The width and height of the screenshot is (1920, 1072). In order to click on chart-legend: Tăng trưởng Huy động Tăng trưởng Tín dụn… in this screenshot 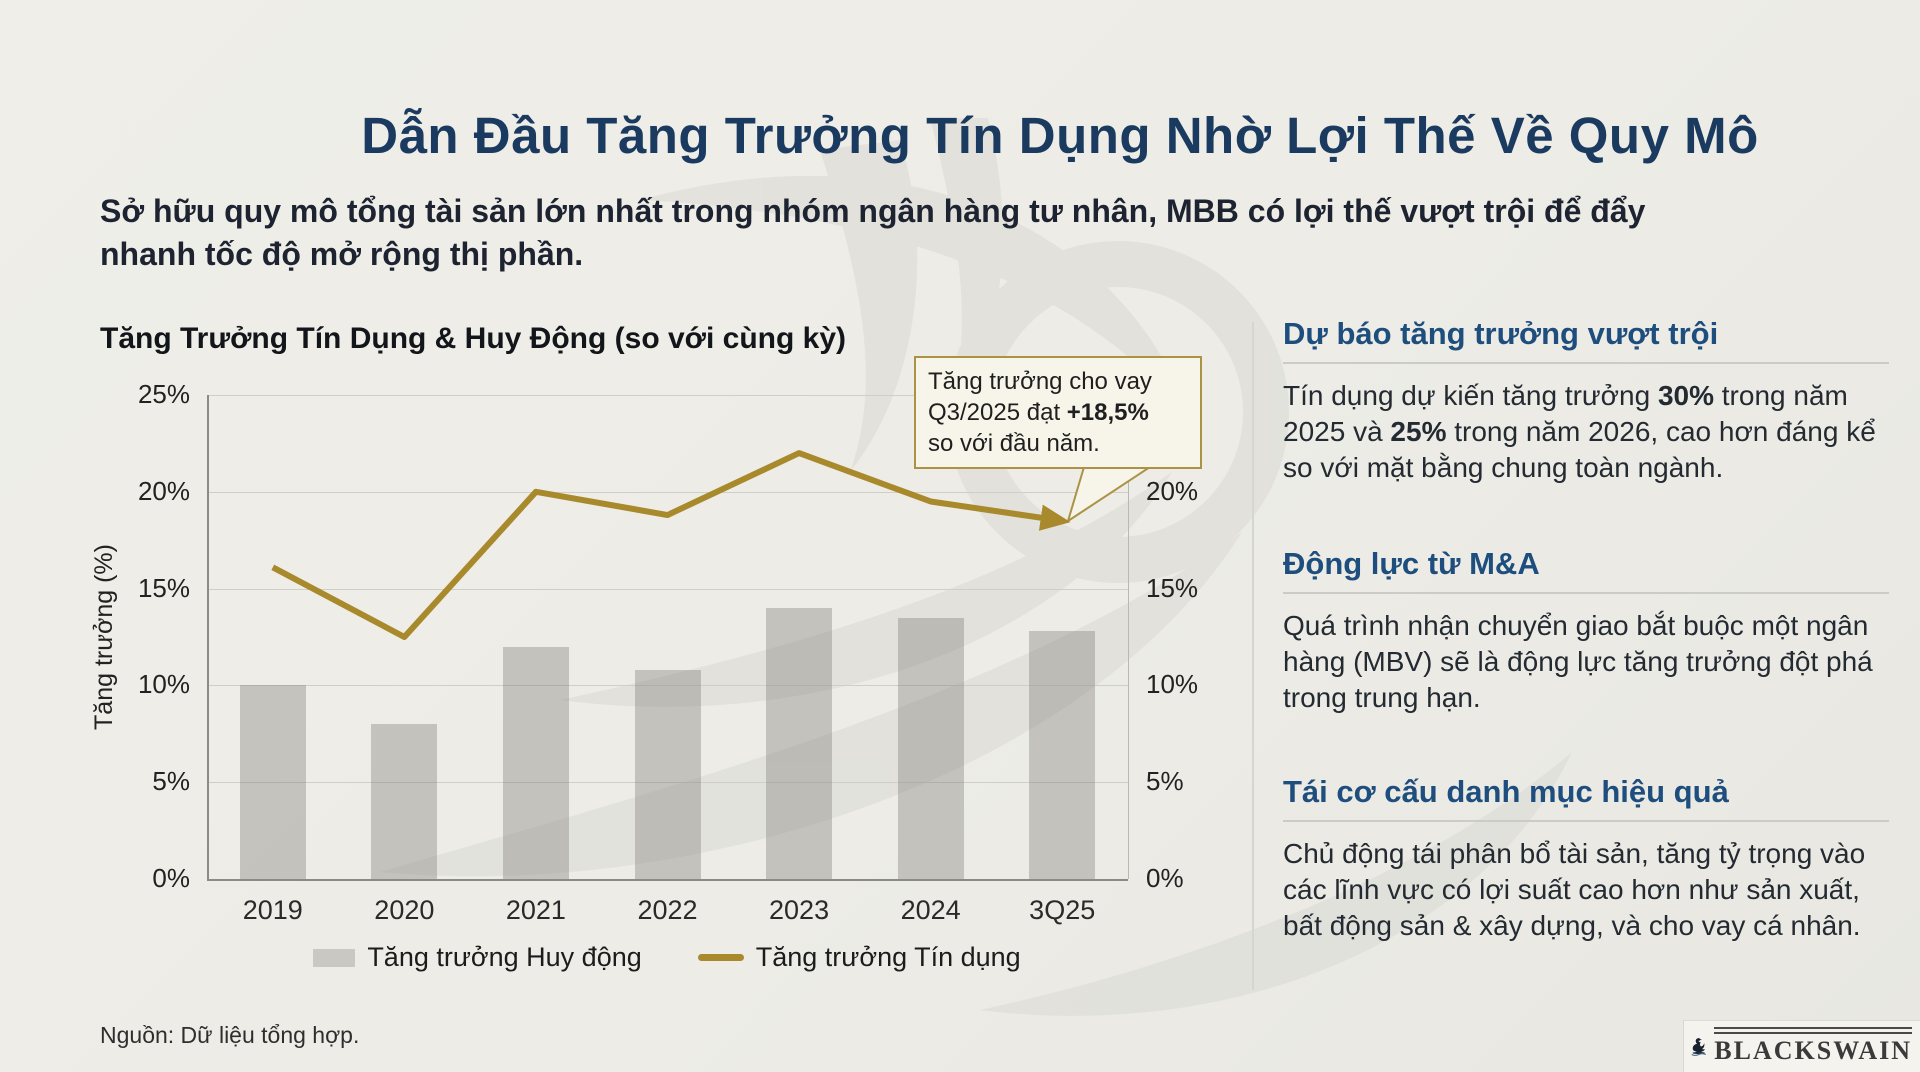, I will do `click(667, 957)`.